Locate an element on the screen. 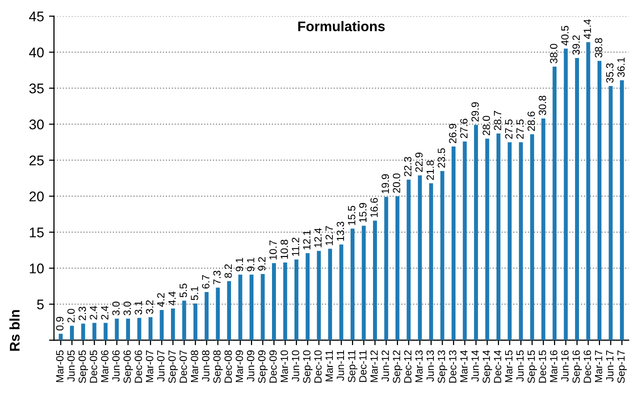  x-tick-label: Mar-11 is located at coordinates (329, 366).